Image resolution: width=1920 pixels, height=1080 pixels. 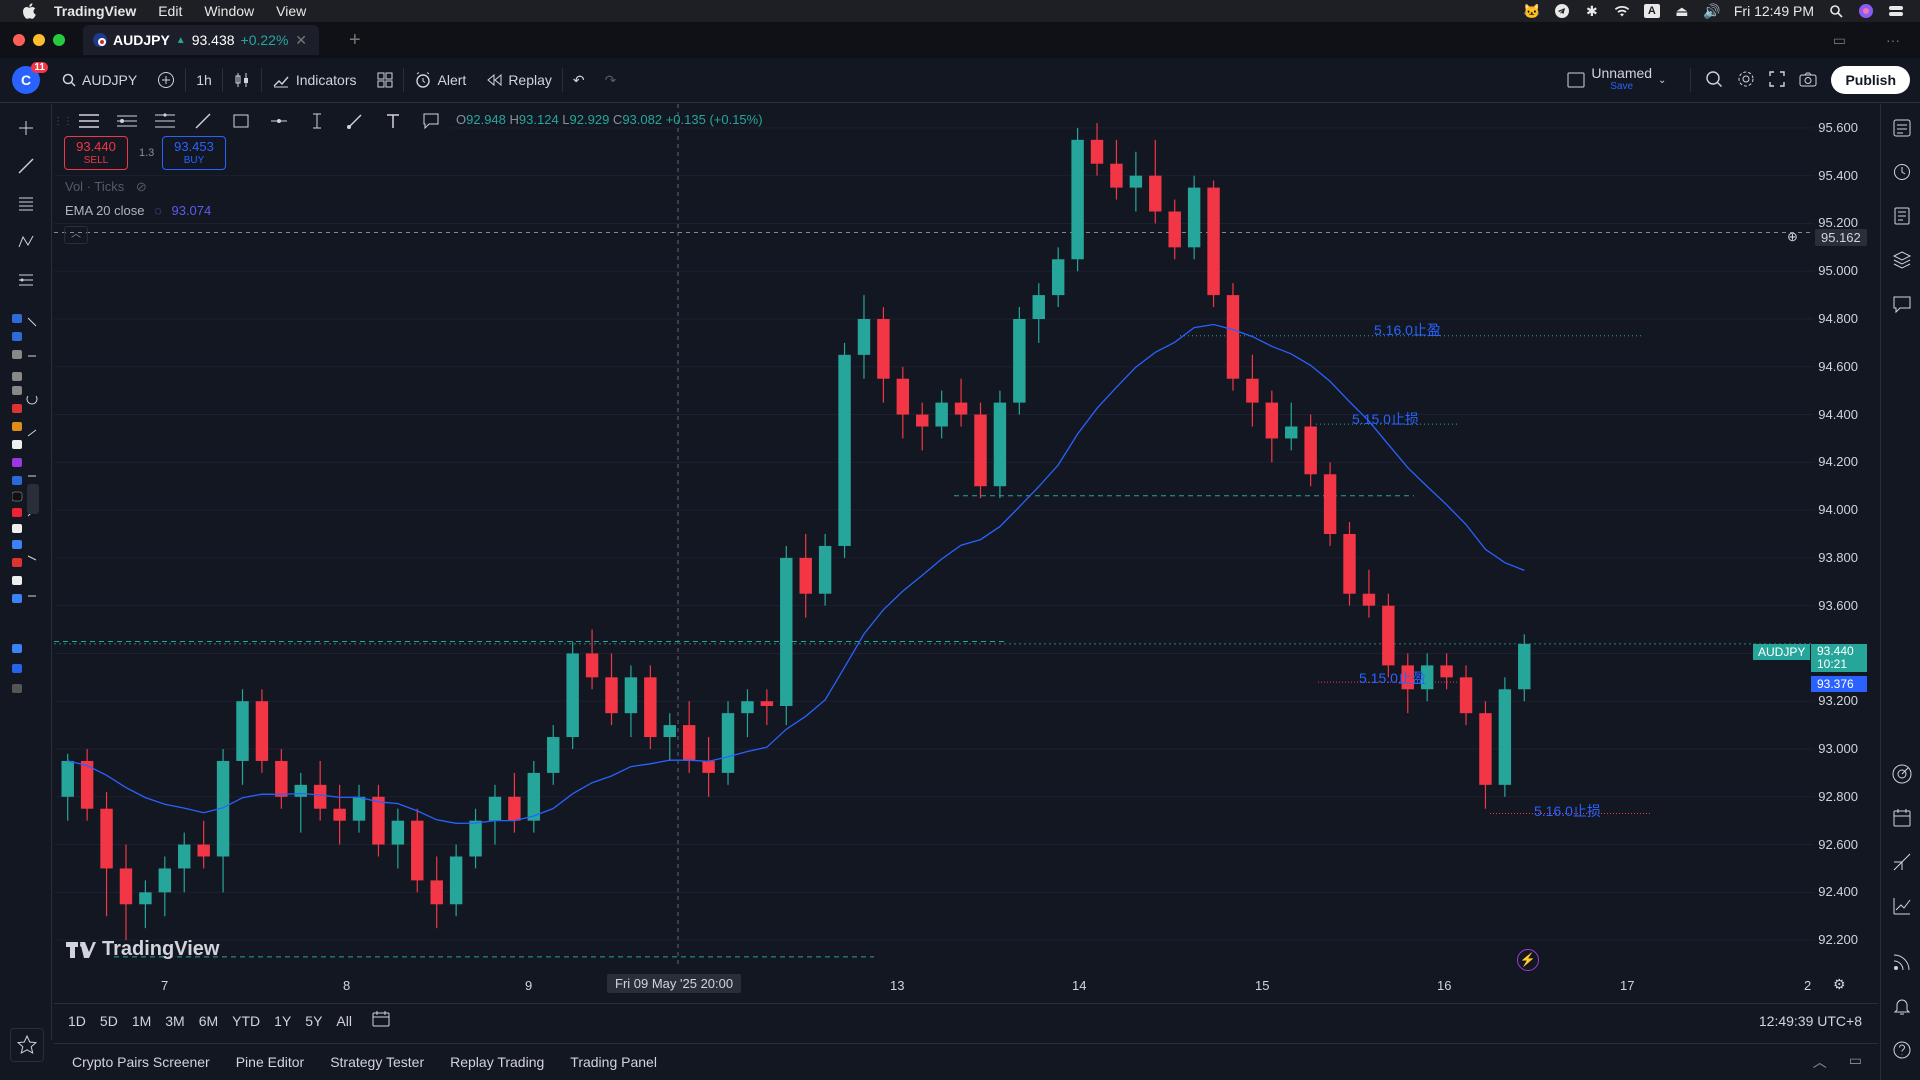 I want to click on tab-pine-editor: Pine Editor, so click(x=270, y=1062).